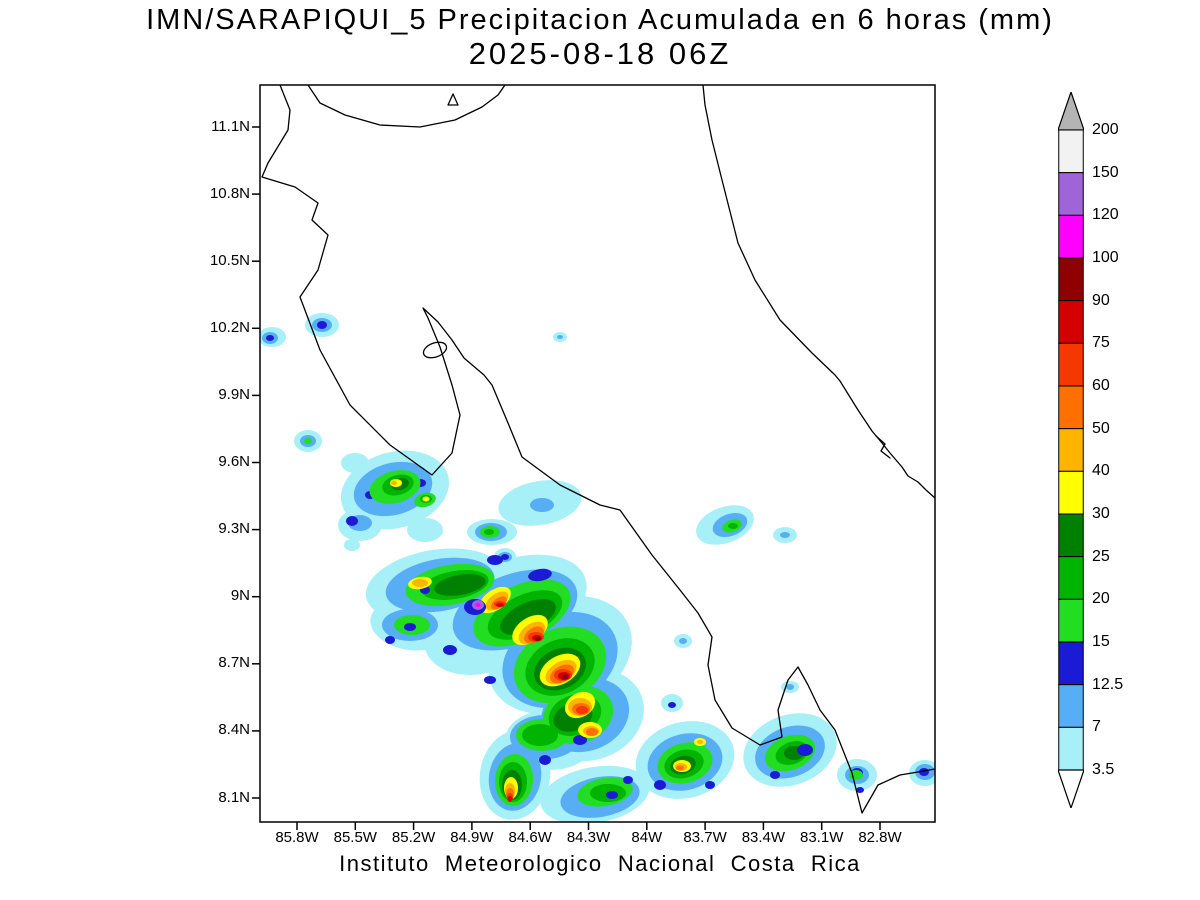 The image size is (1200, 900). Describe the element at coordinates (229, 327) in the screenshot. I see `lat-tick-label: 10.2N` at that location.